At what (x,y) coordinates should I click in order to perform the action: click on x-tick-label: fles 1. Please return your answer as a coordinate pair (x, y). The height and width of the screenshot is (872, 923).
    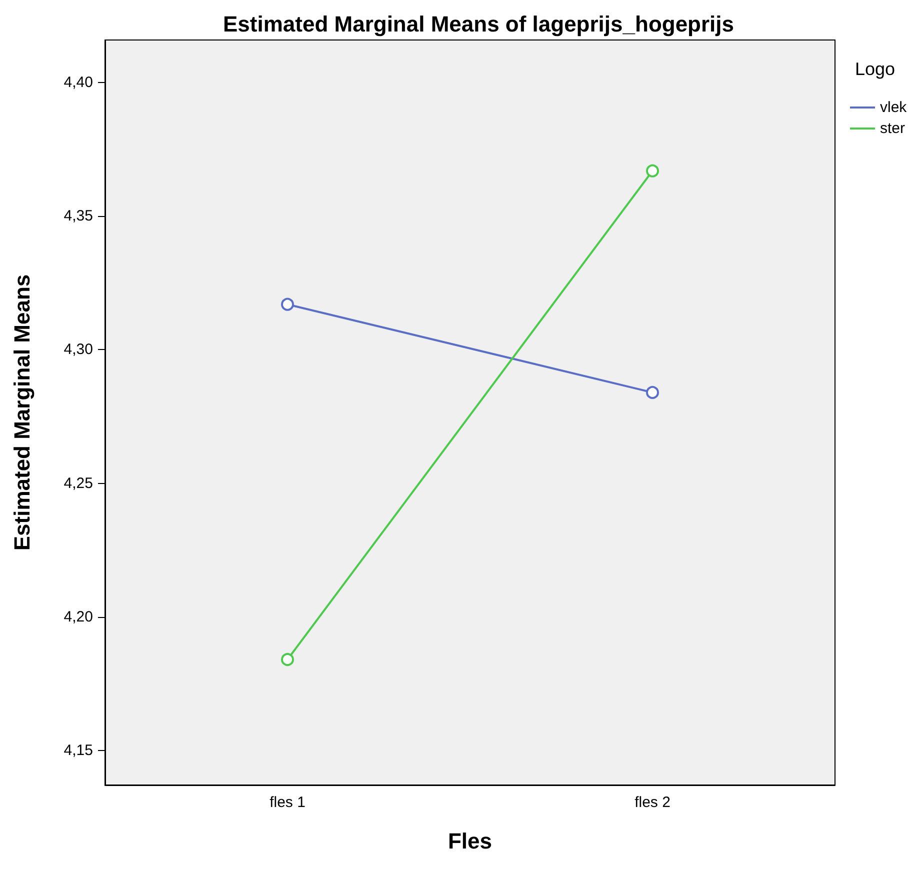
    Looking at the image, I should click on (288, 802).